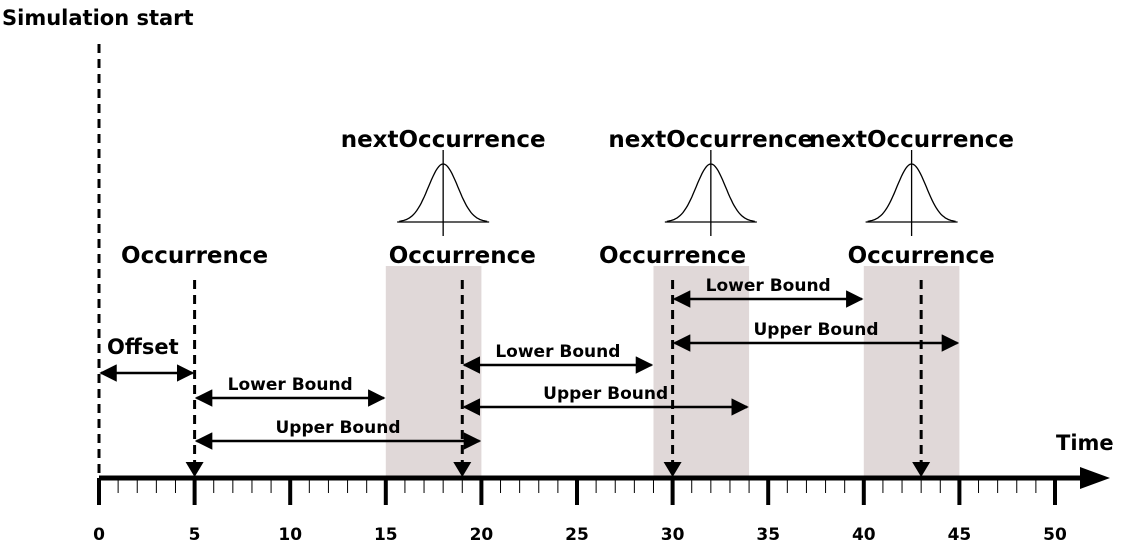  What do you see at coordinates (290, 535) in the screenshot?
I see `tick-label-10: 10` at bounding box center [290, 535].